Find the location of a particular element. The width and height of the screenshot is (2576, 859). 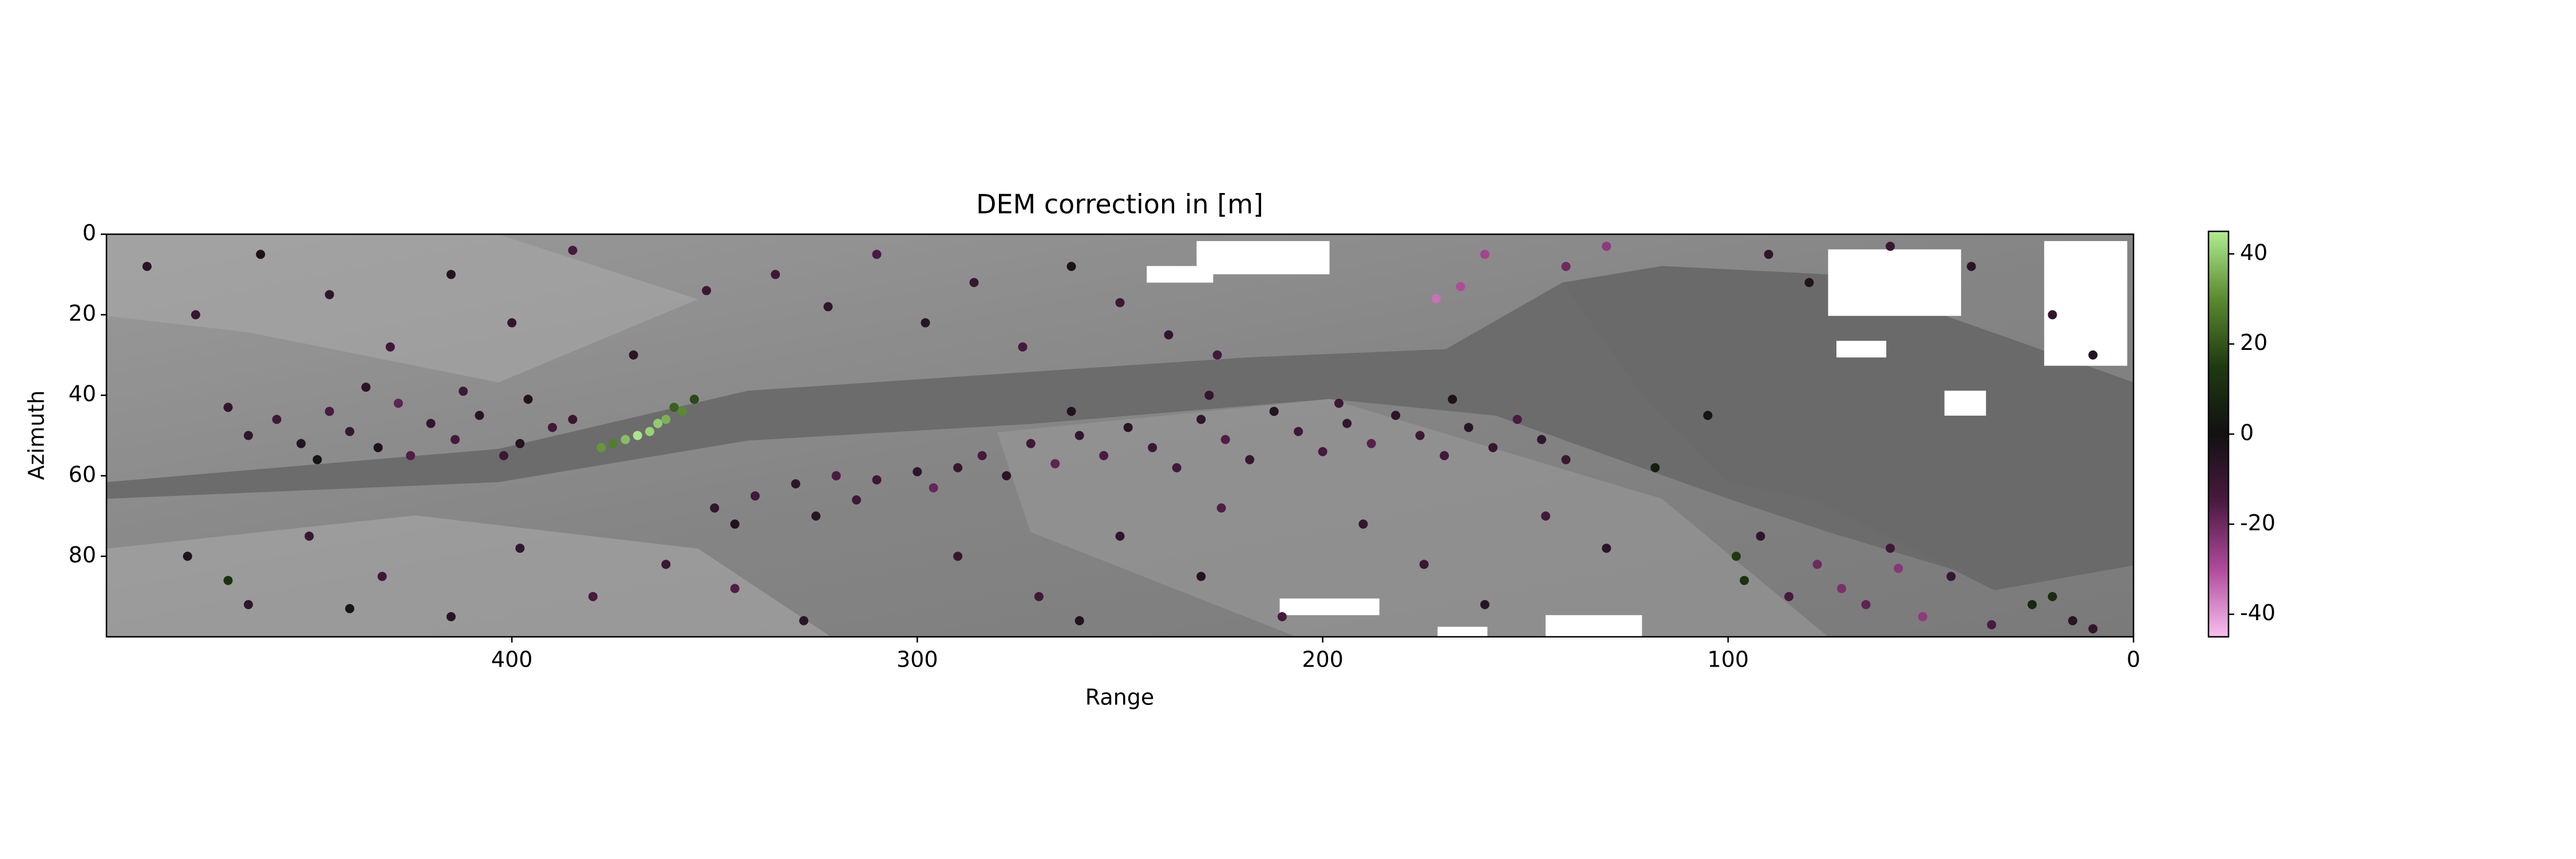

x-tick-label: 400 is located at coordinates (512, 659).